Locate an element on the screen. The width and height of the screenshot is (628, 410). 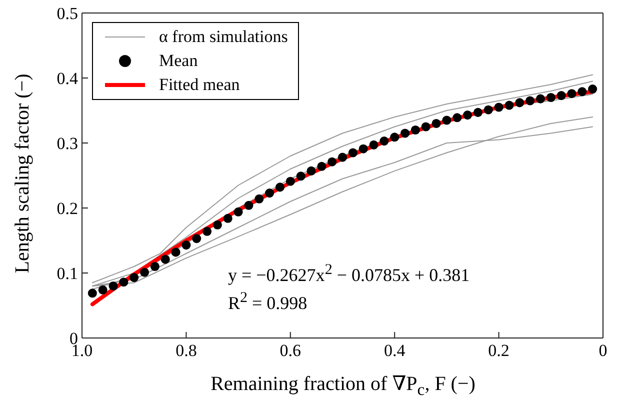
x-tick-label: 0 is located at coordinates (603, 350).